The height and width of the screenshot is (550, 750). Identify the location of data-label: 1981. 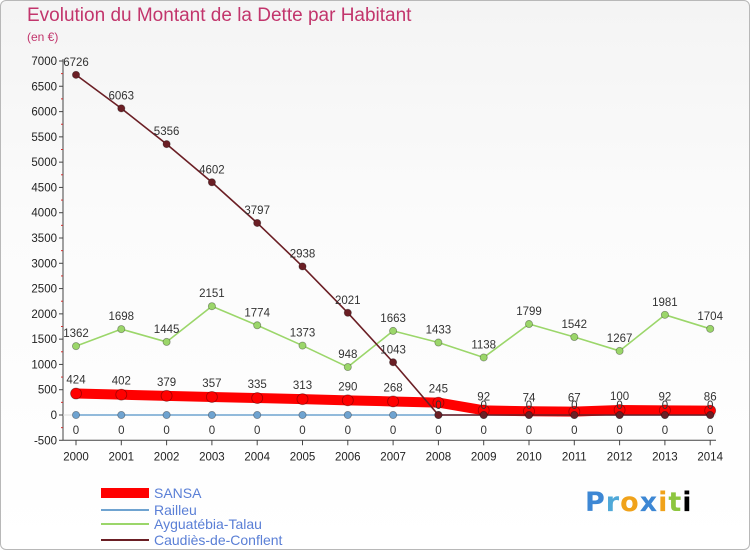
(665, 303).